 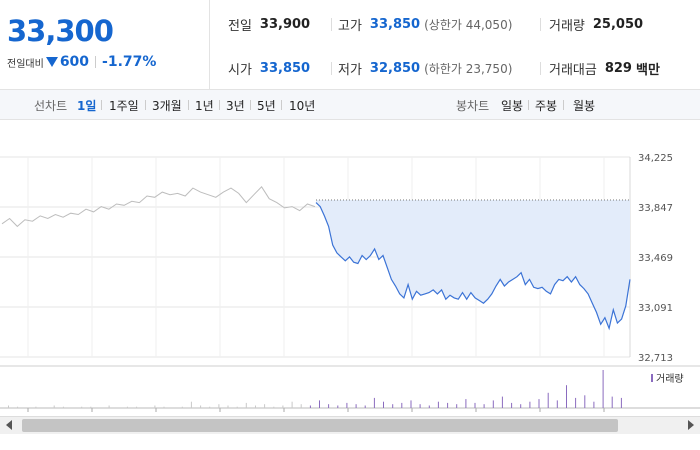 I want to click on stat-prev-close: 전일 33,900, so click(x=269, y=24).